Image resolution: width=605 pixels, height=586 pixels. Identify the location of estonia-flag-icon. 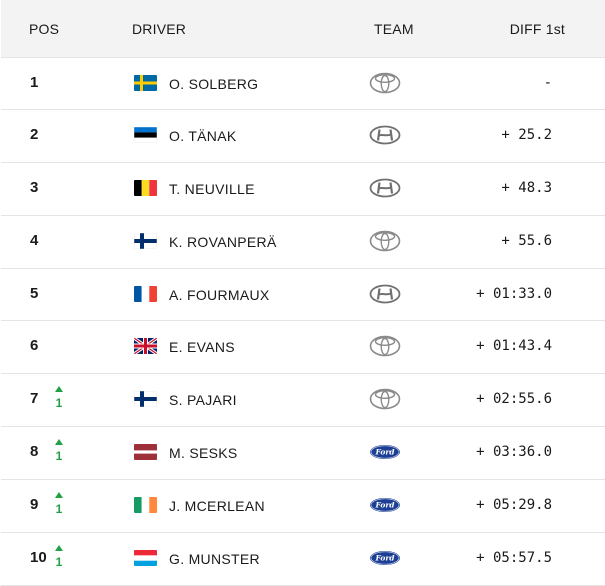
(145, 134).